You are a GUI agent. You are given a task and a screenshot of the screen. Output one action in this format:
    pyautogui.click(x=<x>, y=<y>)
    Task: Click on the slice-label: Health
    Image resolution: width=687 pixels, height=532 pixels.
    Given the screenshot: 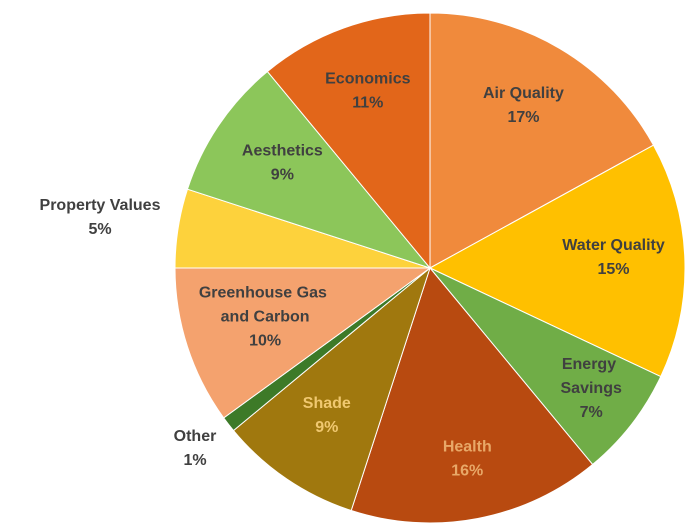 What is the action you would take?
    pyautogui.click(x=467, y=446)
    